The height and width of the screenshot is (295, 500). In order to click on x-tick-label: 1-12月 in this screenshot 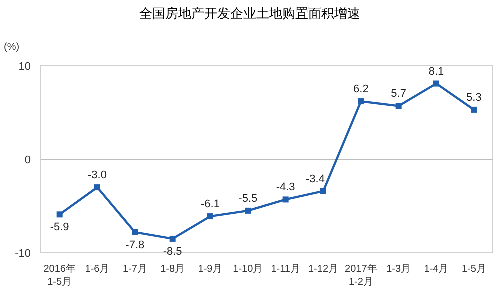, I will do `click(323, 269)`.